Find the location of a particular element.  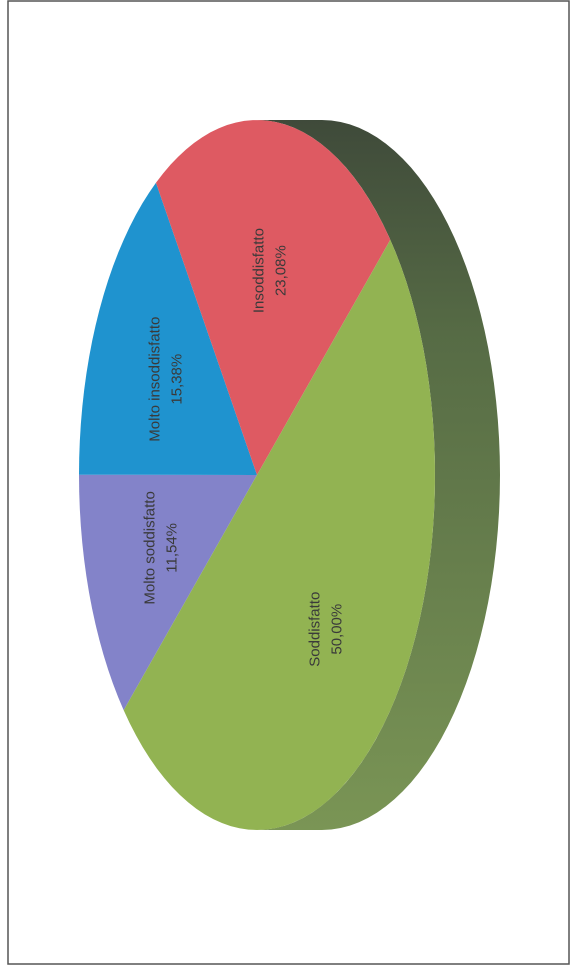

slice-label: Soddisfatto 50,00% is located at coordinates (325, 629).